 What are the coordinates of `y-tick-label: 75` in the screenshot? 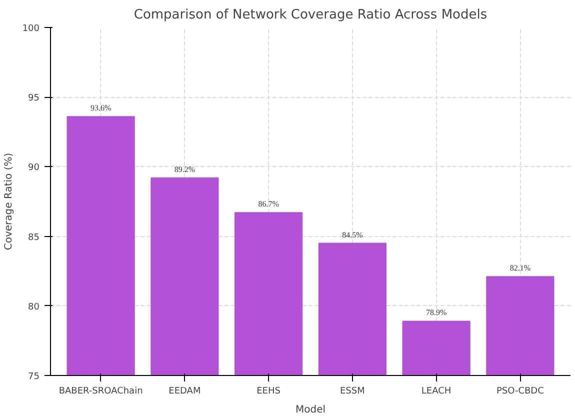 It's located at (34, 377).